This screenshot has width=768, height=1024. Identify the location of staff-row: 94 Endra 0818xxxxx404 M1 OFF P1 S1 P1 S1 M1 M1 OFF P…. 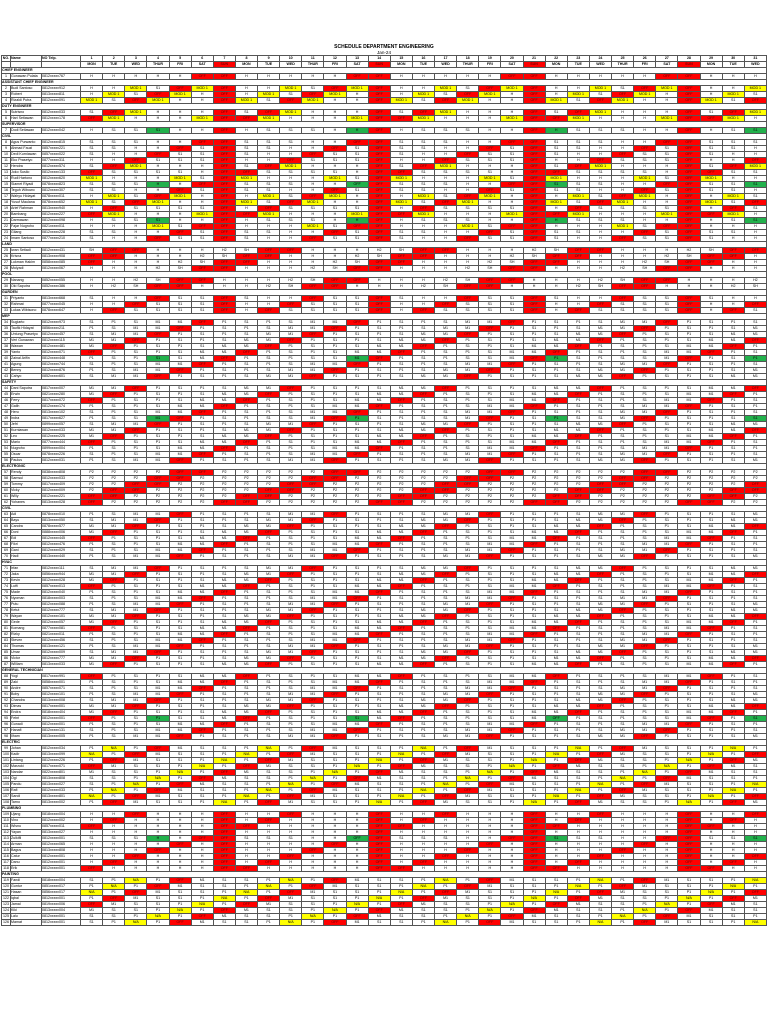
(384, 712).